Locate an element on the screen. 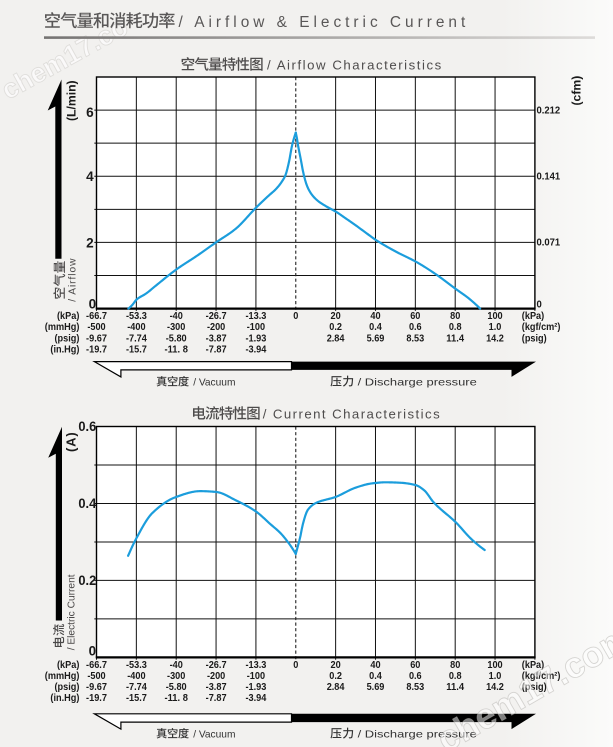 The height and width of the screenshot is (747, 613). svg-text: 2 is located at coordinates (90, 243).